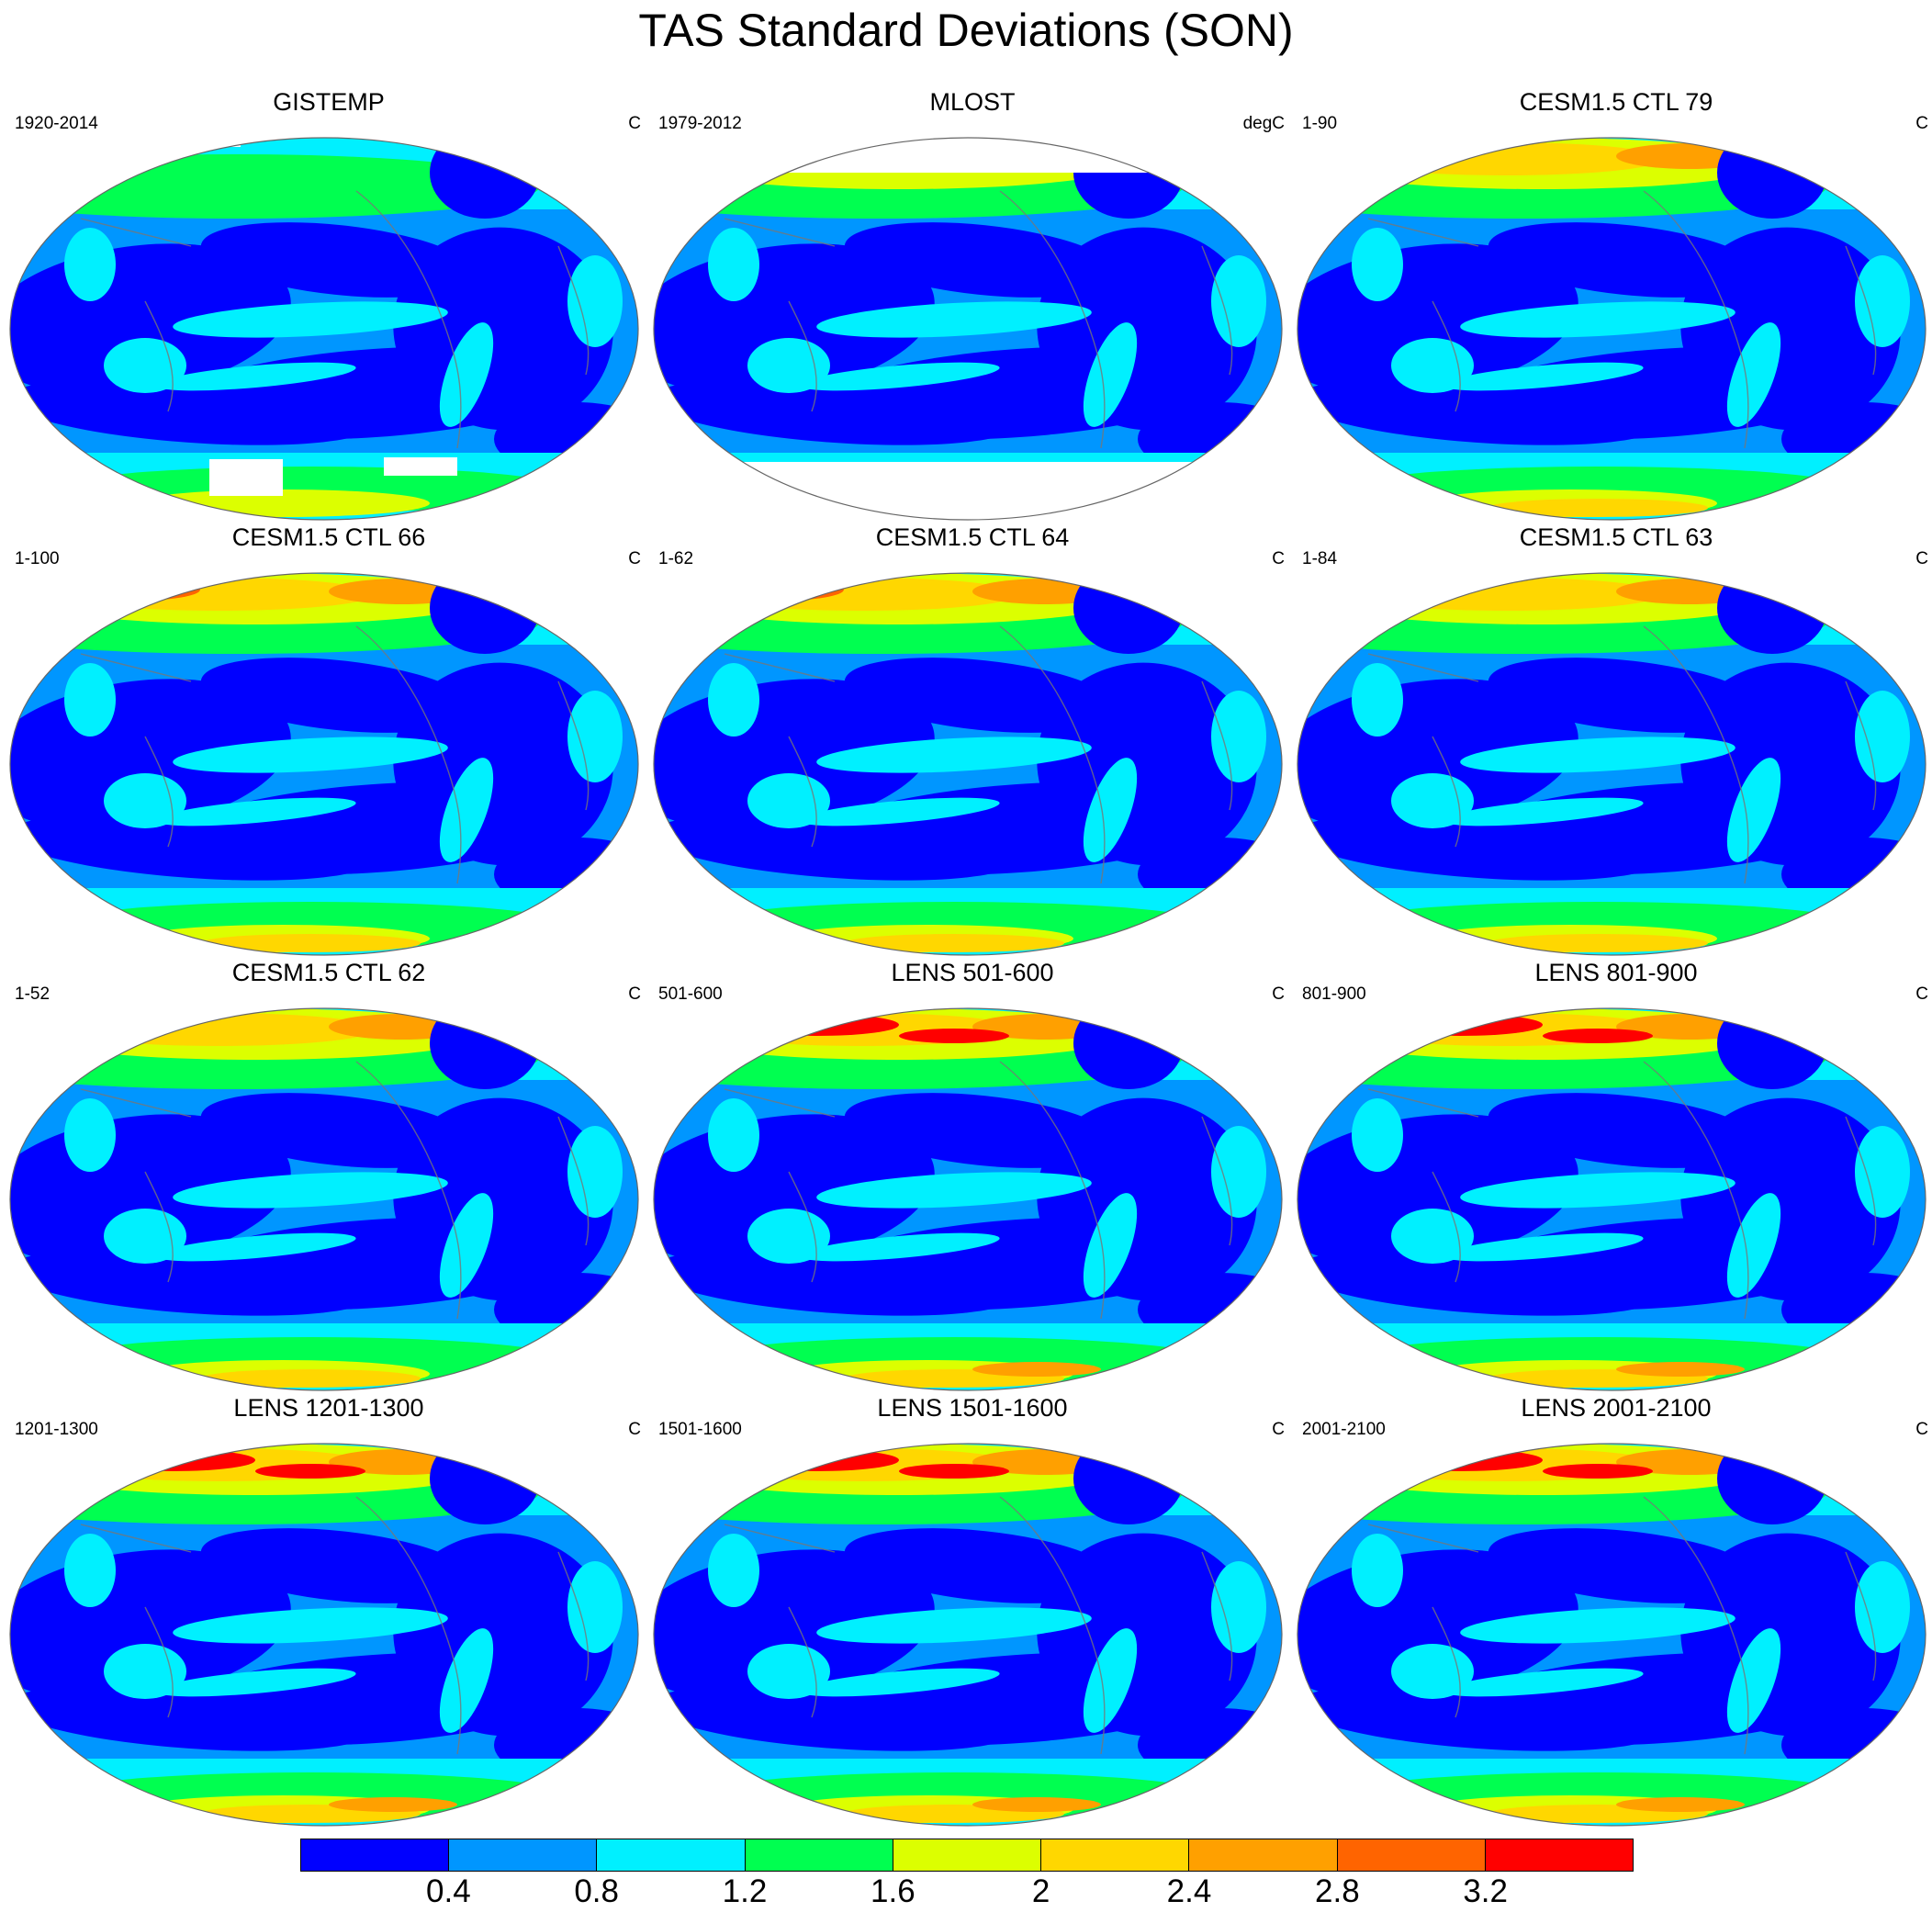 The height and width of the screenshot is (1912, 1932). What do you see at coordinates (1320, 123) in the screenshot?
I see `panel-period-label: 1-90` at bounding box center [1320, 123].